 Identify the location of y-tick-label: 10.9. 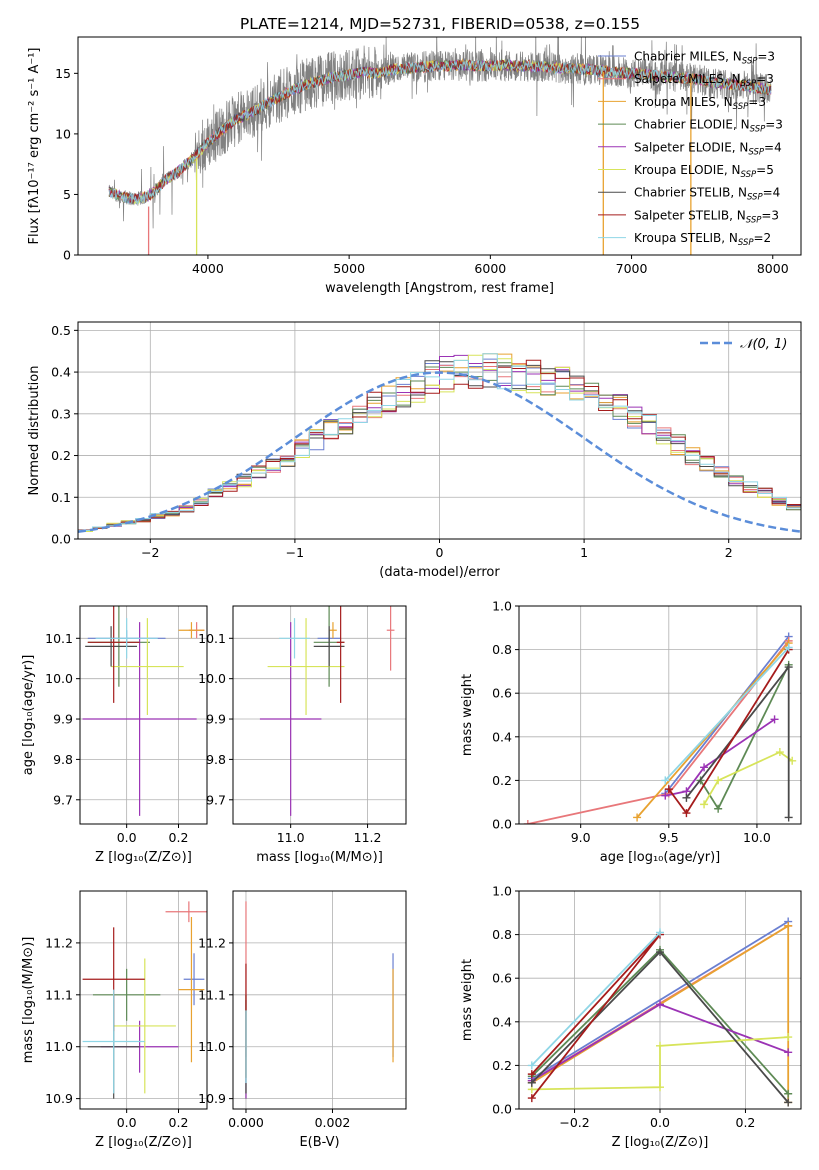
(59, 1098).